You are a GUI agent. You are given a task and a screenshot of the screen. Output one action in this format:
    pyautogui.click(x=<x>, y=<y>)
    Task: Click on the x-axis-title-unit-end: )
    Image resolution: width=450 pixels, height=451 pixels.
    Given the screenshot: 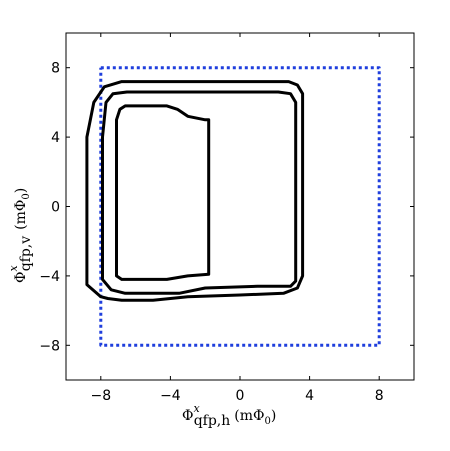 What is the action you would take?
    pyautogui.click(x=273, y=416)
    